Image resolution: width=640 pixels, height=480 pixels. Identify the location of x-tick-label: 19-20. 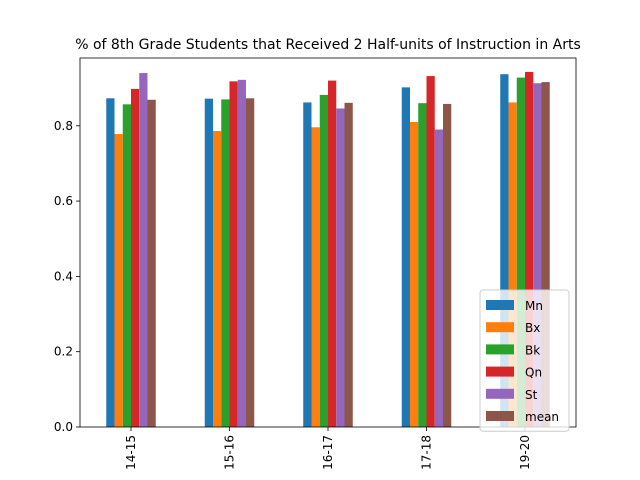
(525, 452).